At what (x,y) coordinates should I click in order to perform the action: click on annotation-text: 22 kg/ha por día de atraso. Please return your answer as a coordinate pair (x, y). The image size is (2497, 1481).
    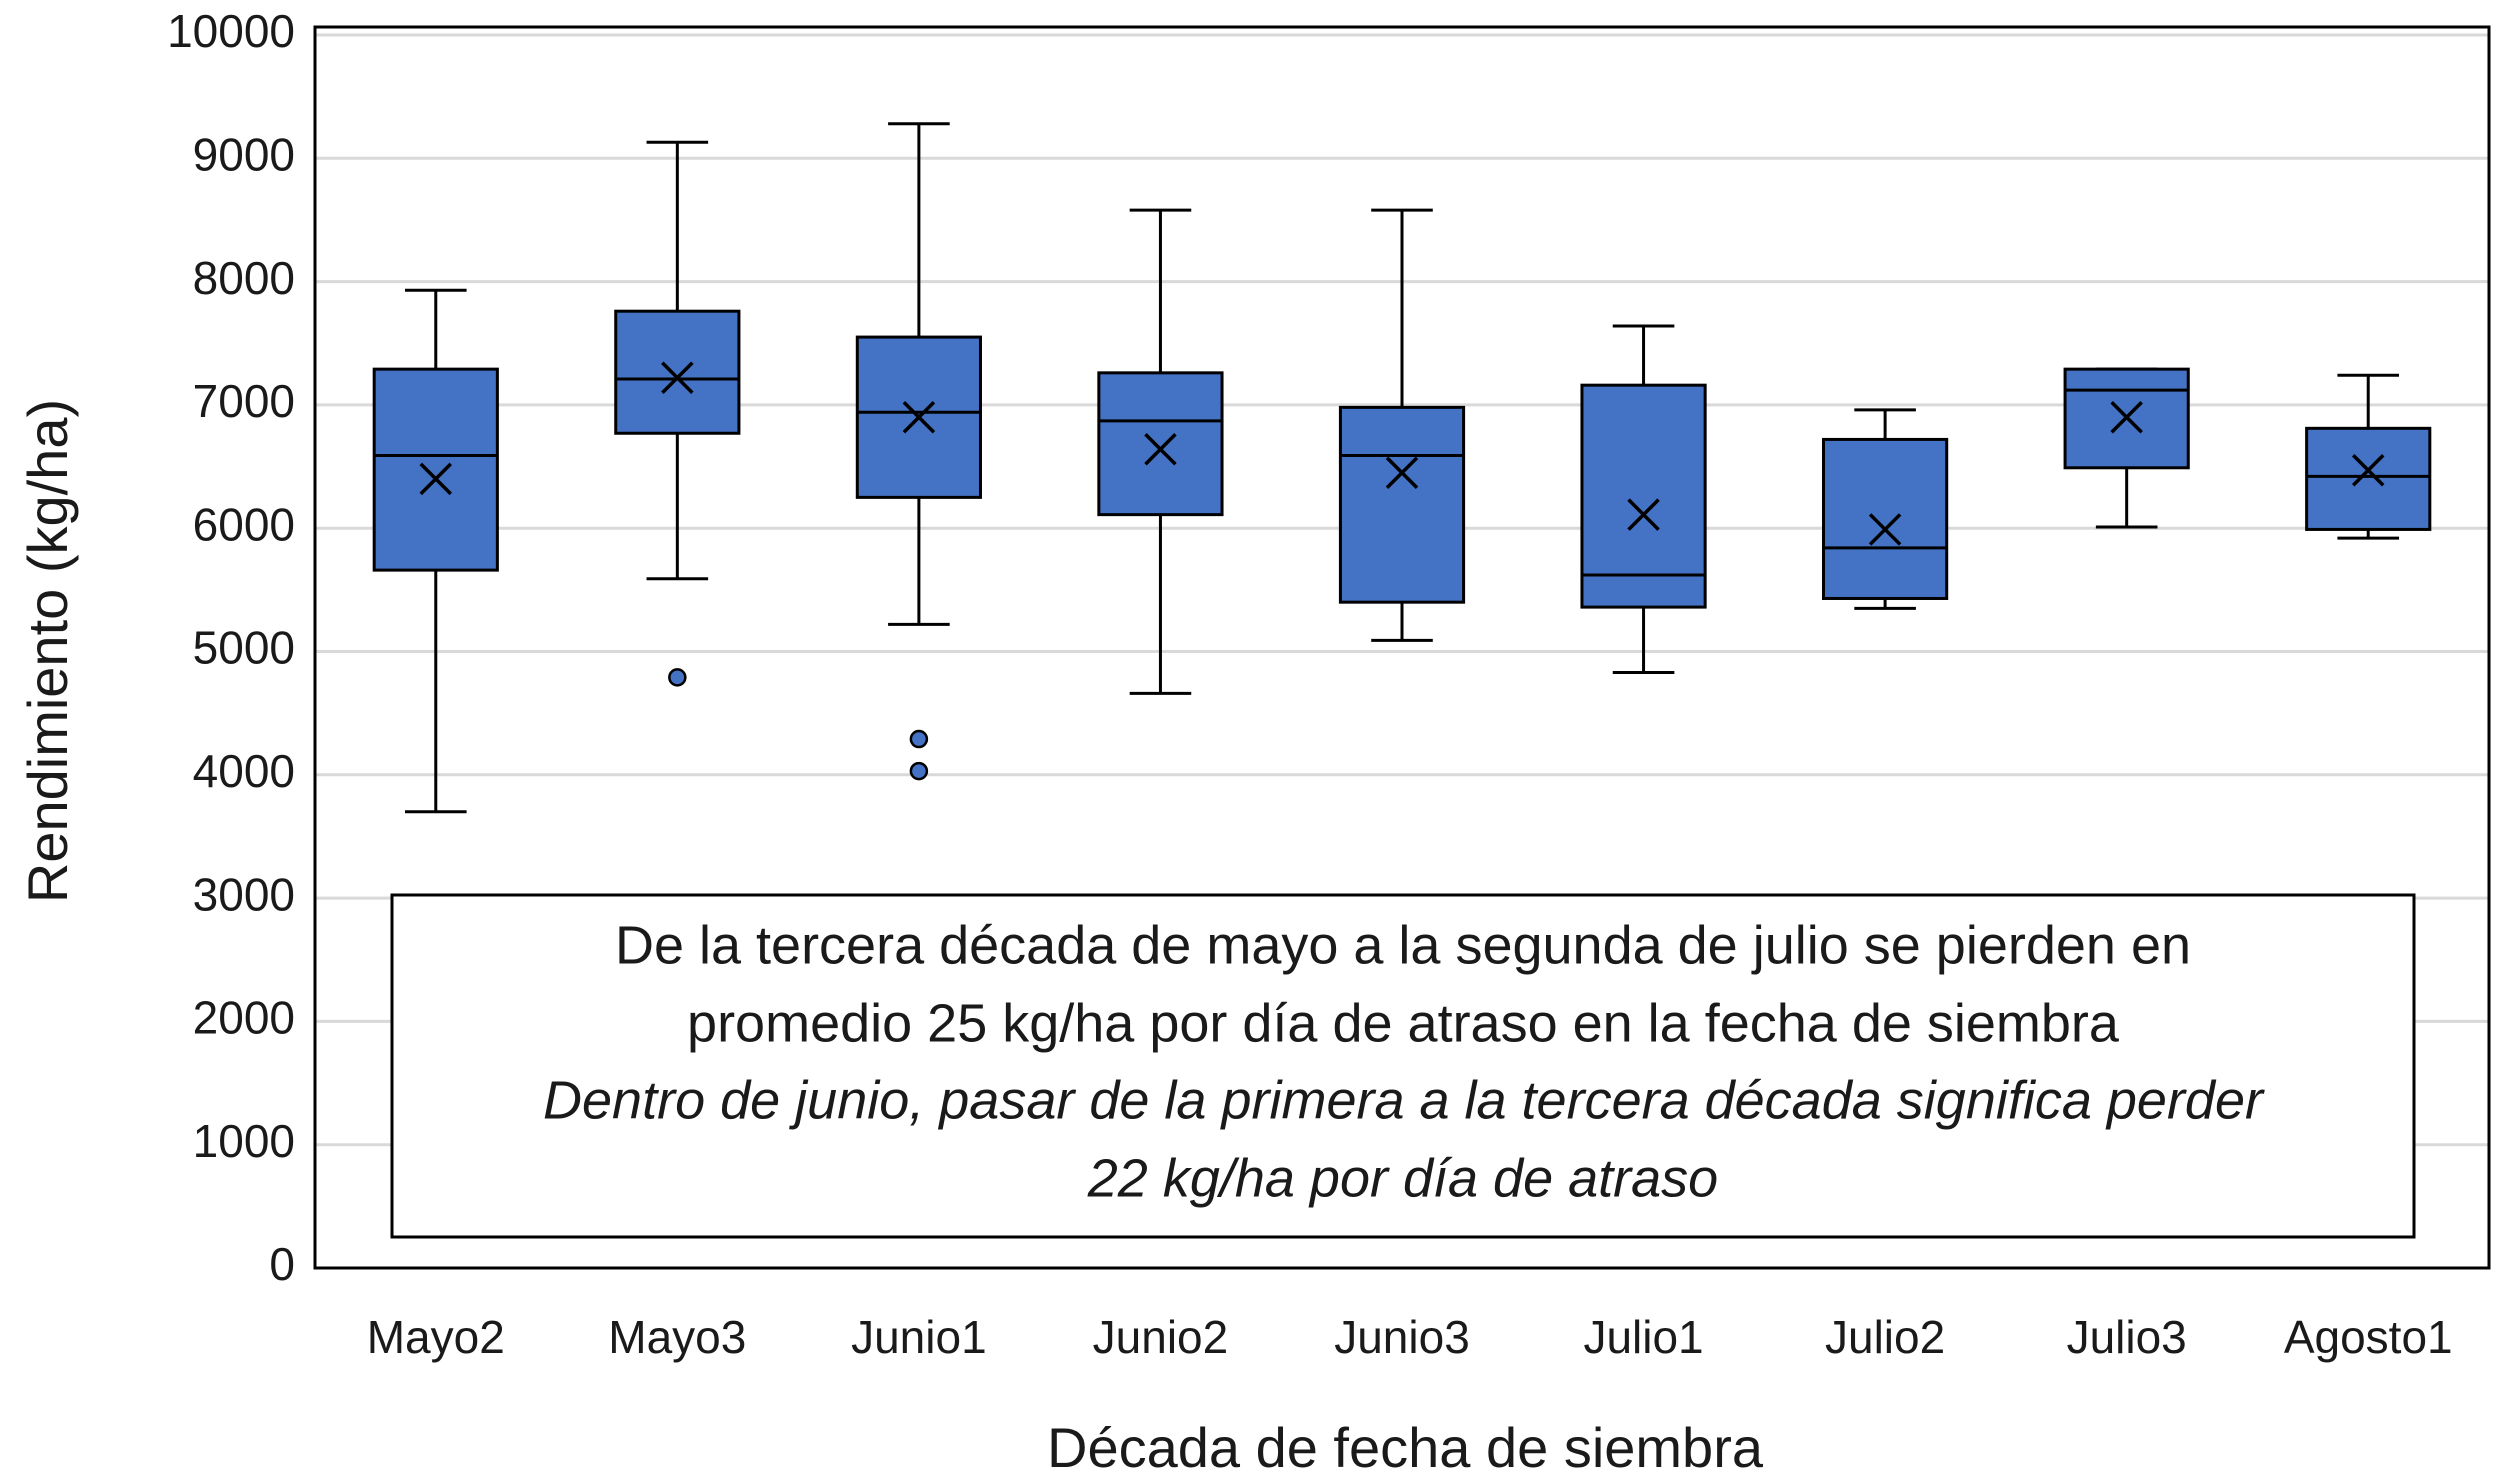
    Looking at the image, I should click on (1402, 1178).